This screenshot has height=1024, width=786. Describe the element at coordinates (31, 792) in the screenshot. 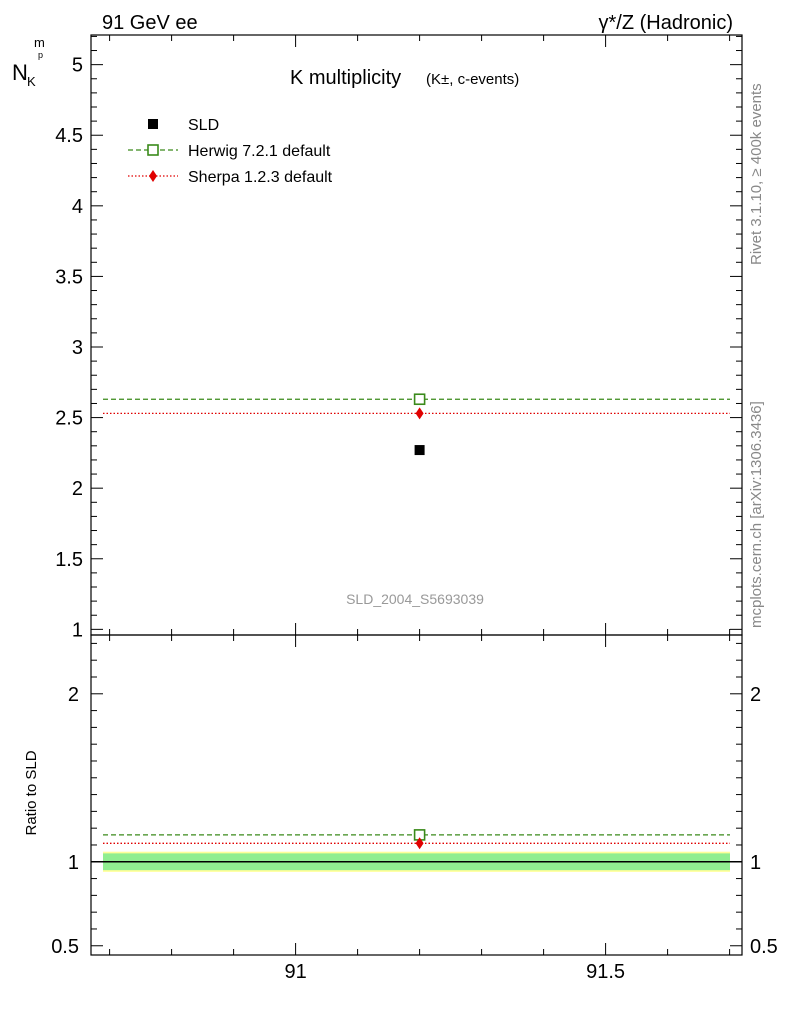

I see `ratio-y-axis-label: Ratio to SLD` at that location.